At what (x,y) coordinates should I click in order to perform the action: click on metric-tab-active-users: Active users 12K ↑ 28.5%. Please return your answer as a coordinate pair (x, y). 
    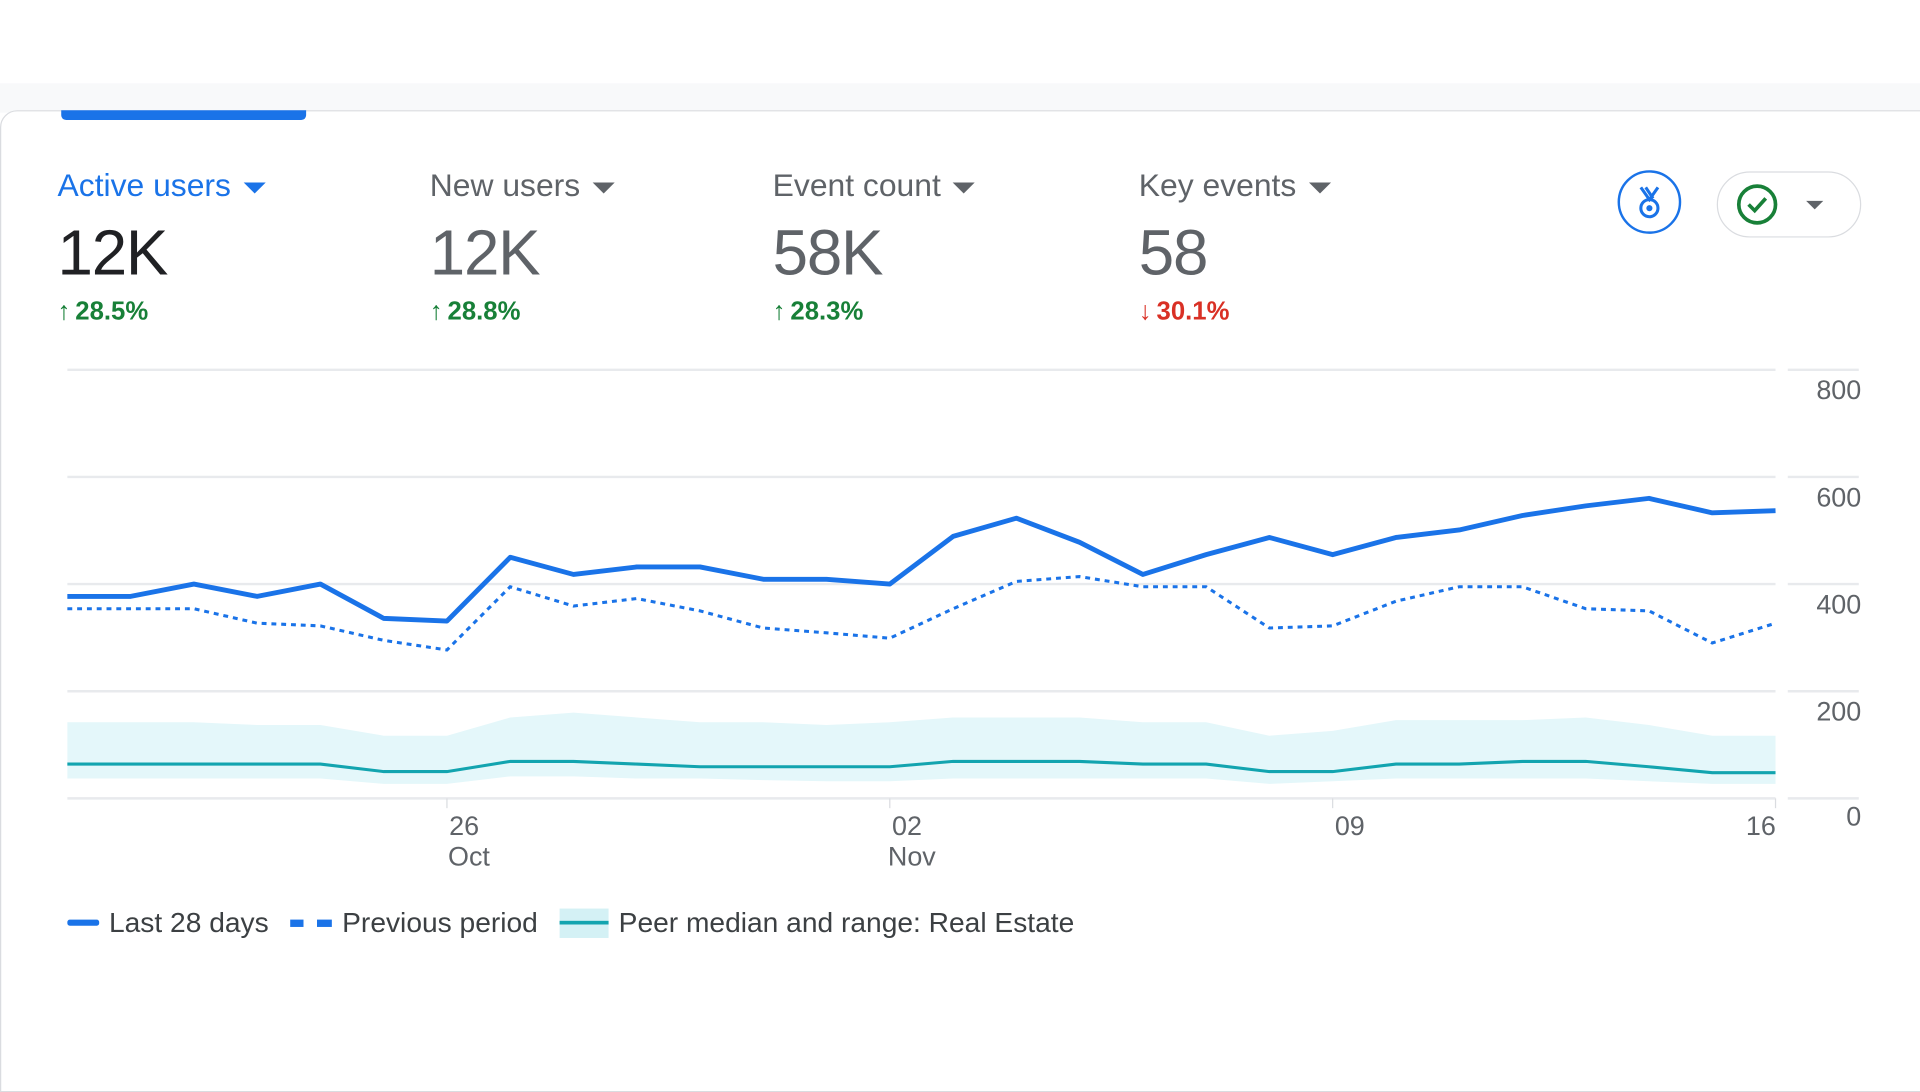
    Looking at the image, I should click on (162, 247).